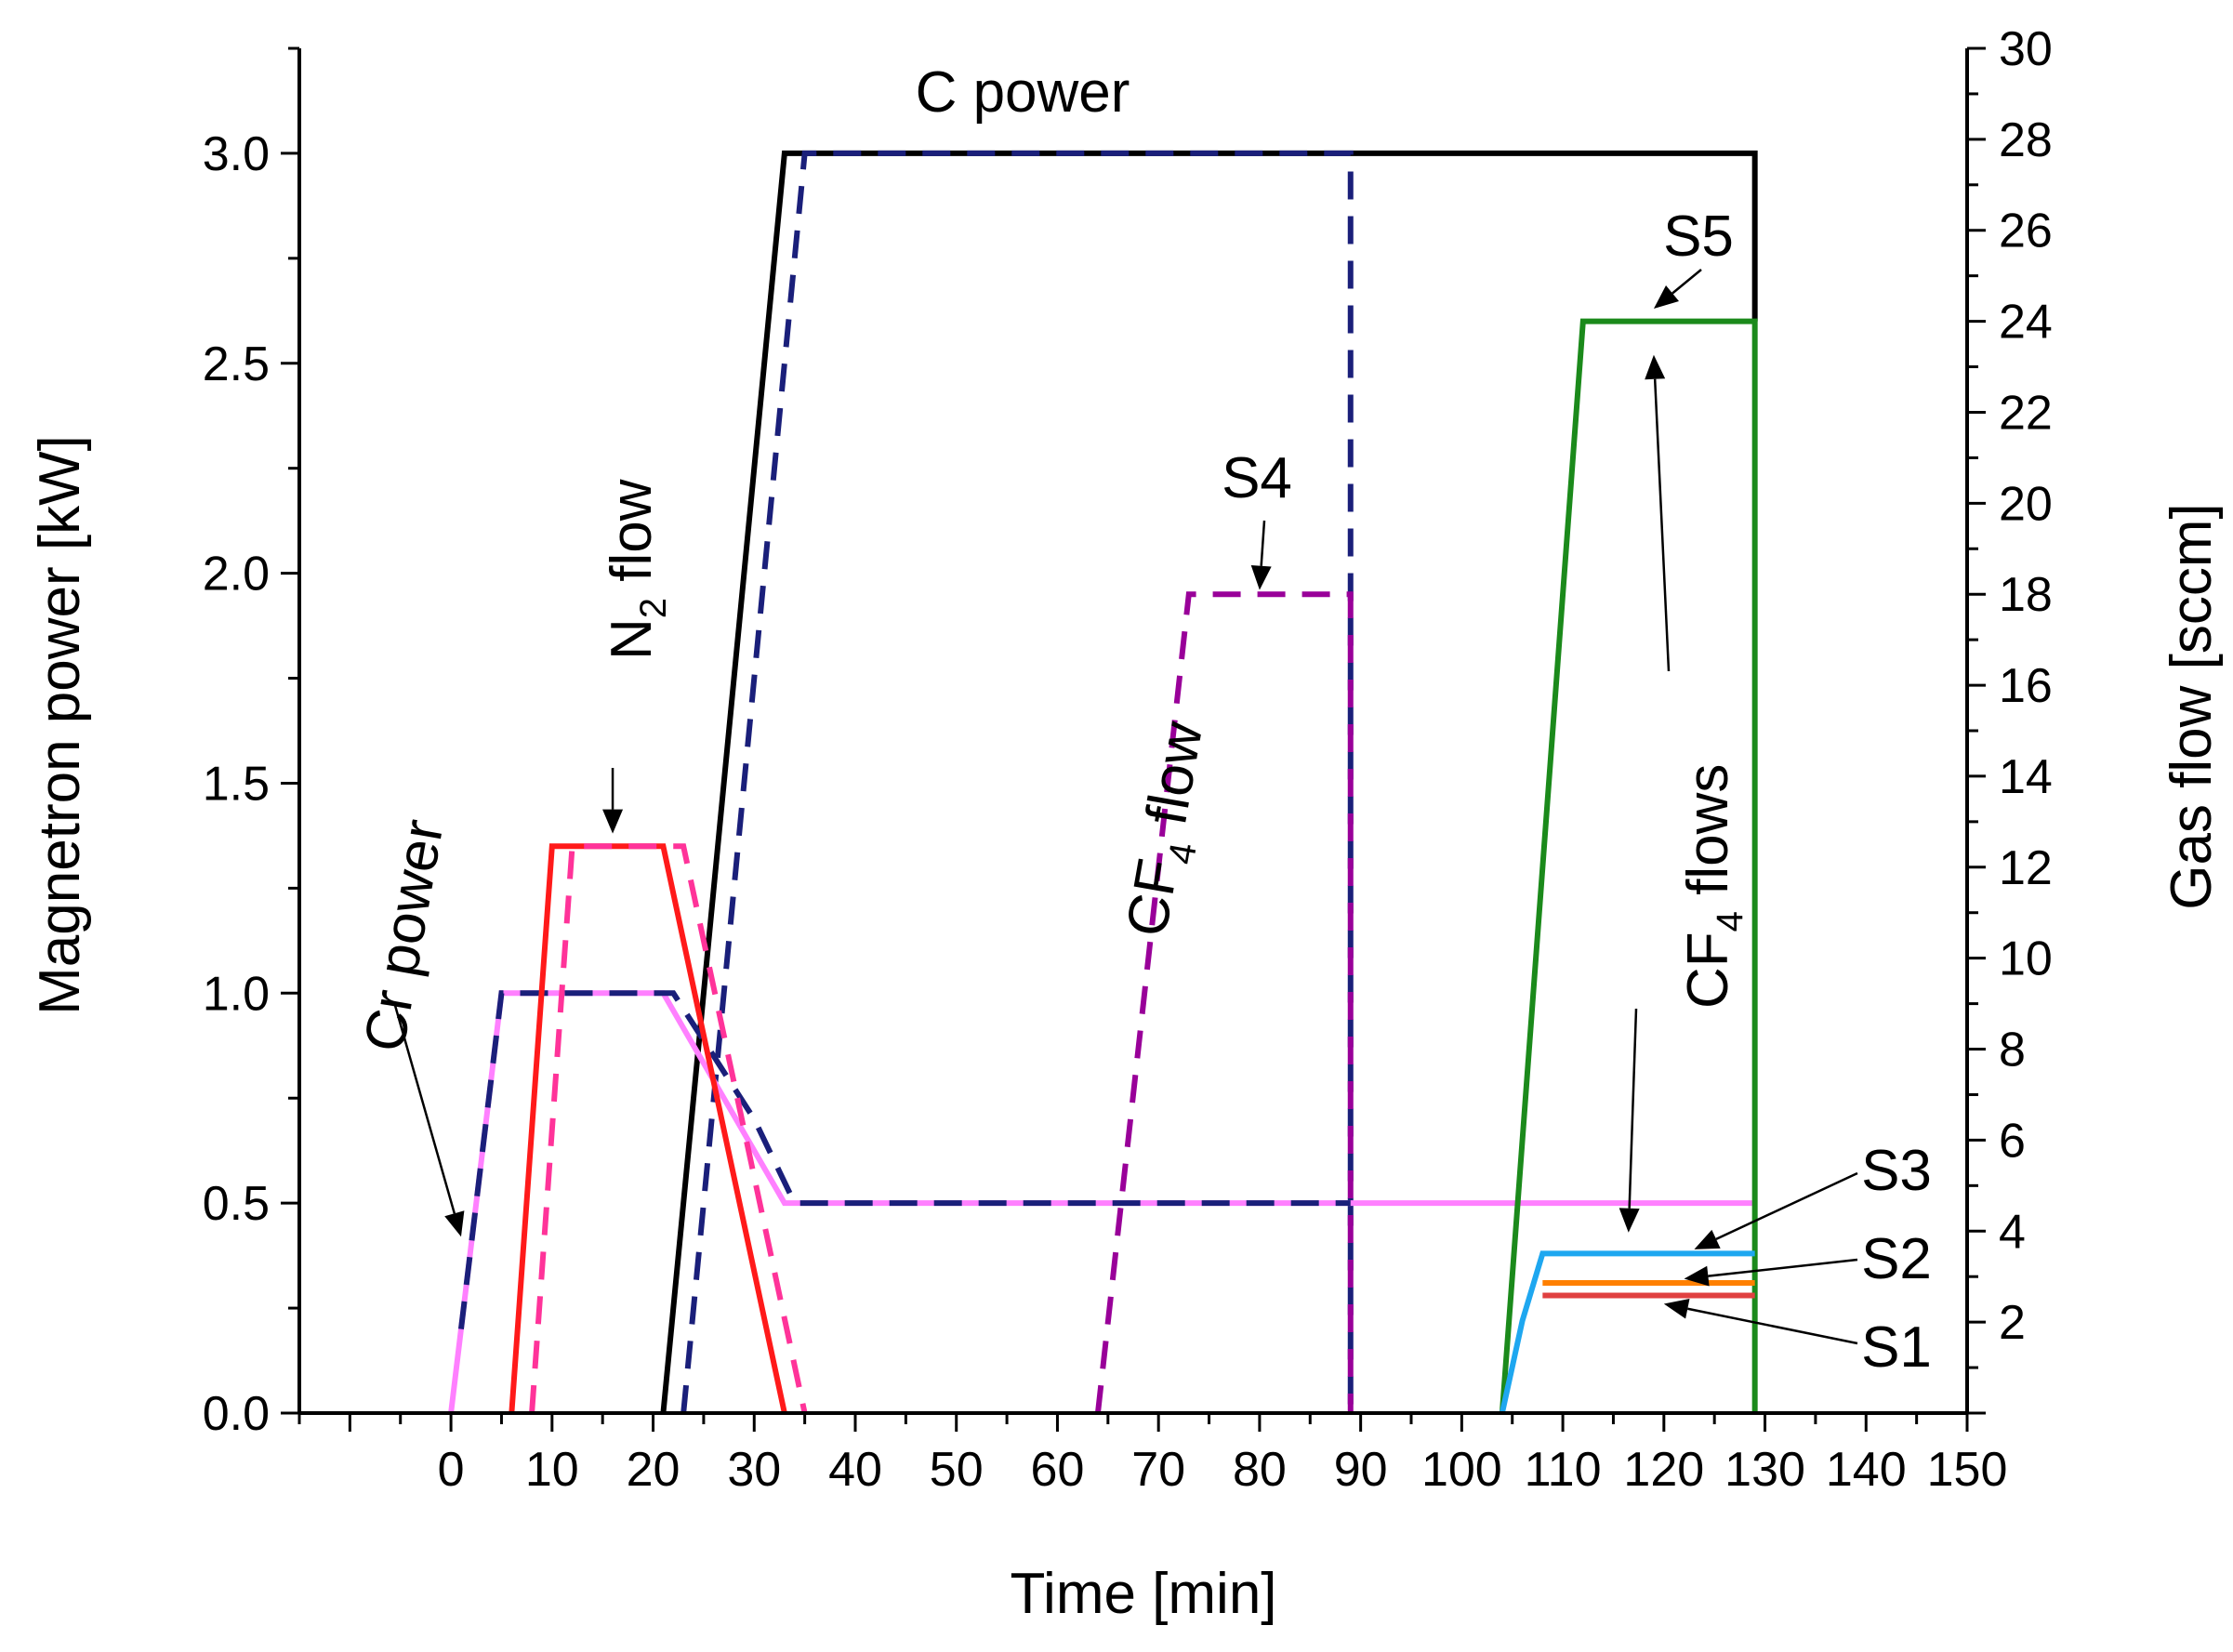 Image resolution: width=2233 pixels, height=1652 pixels. Describe the element at coordinates (2026, 413) in the screenshot. I see `y-right-tick-label: 22` at that location.